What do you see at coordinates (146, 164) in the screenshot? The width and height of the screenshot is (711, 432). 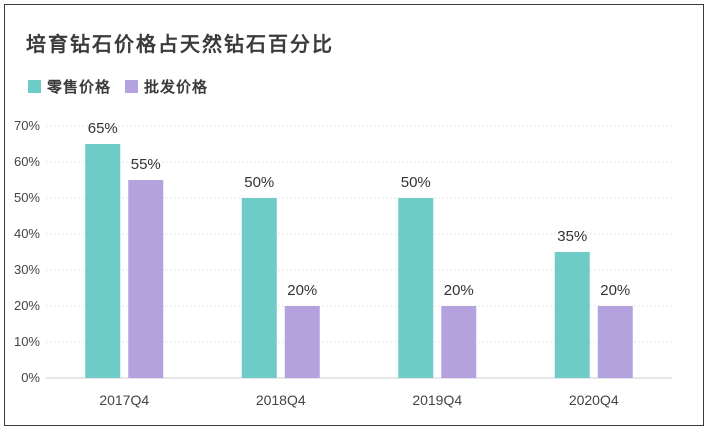 I see `data-label: 55%` at bounding box center [146, 164].